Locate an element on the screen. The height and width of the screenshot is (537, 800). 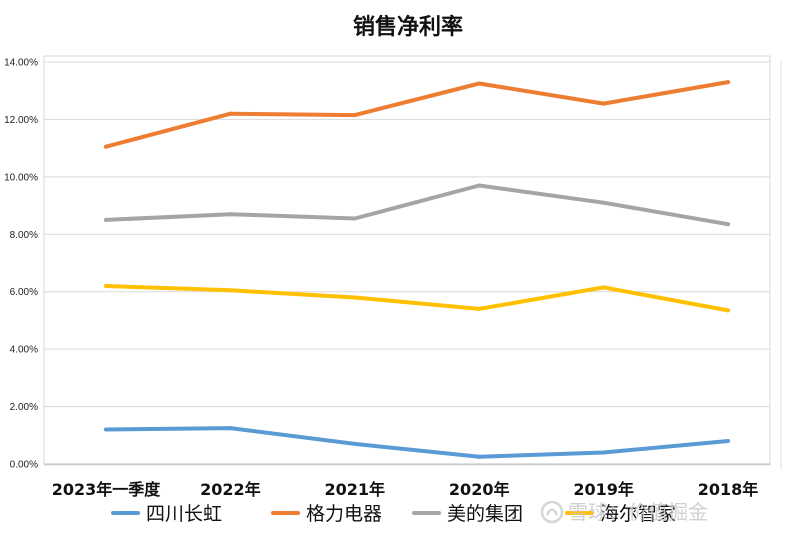
x-tick-label: 2023年一季度 is located at coordinates (107, 489).